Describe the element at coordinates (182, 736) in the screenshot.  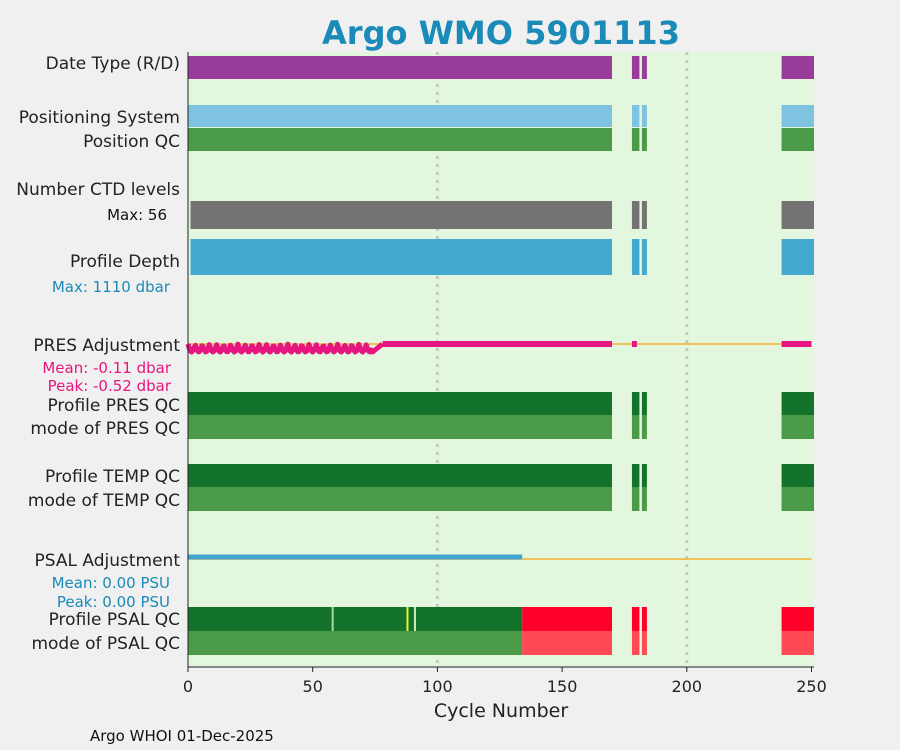
I see `footer-credit: Argo WHOI 01-Dec-2025` at that location.